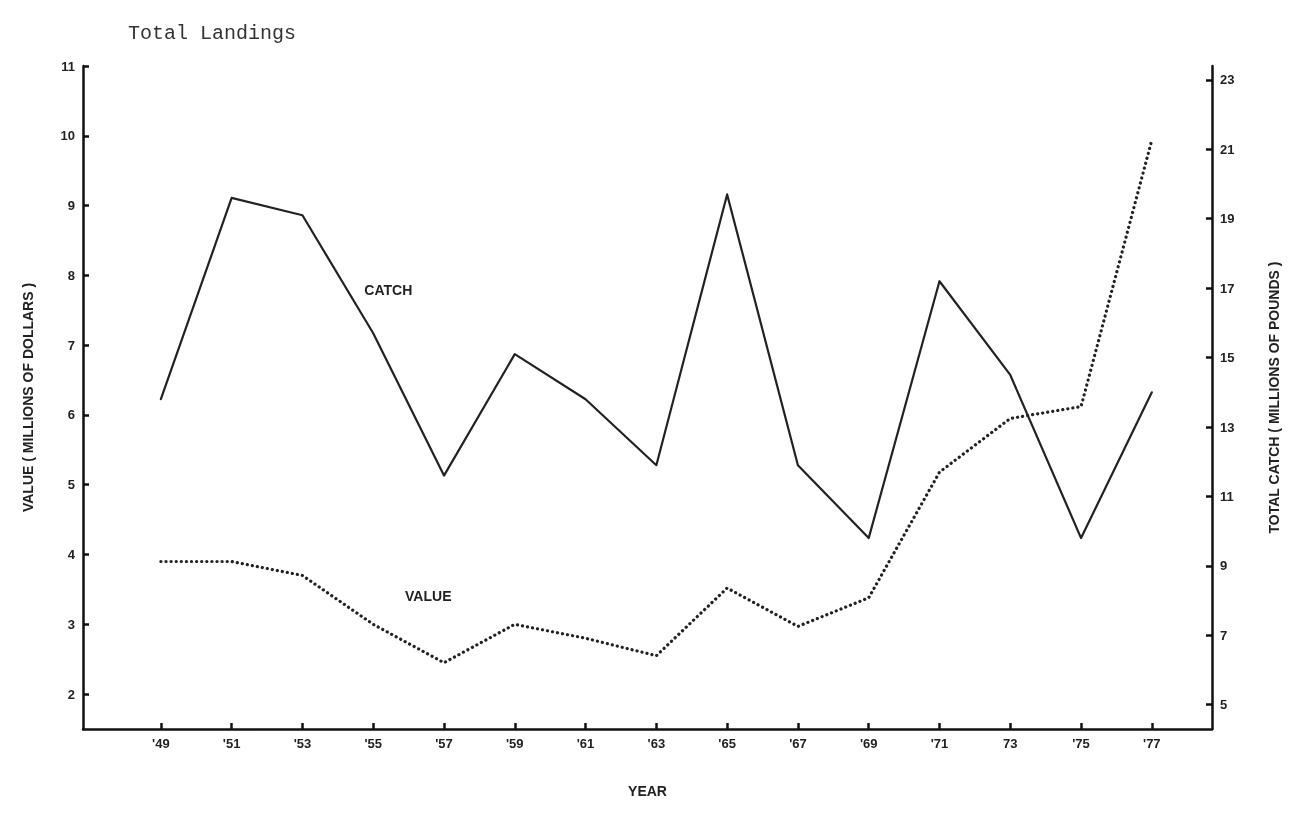  Describe the element at coordinates (1227, 80) in the screenshot. I see `y2-tick-label: 23` at that location.